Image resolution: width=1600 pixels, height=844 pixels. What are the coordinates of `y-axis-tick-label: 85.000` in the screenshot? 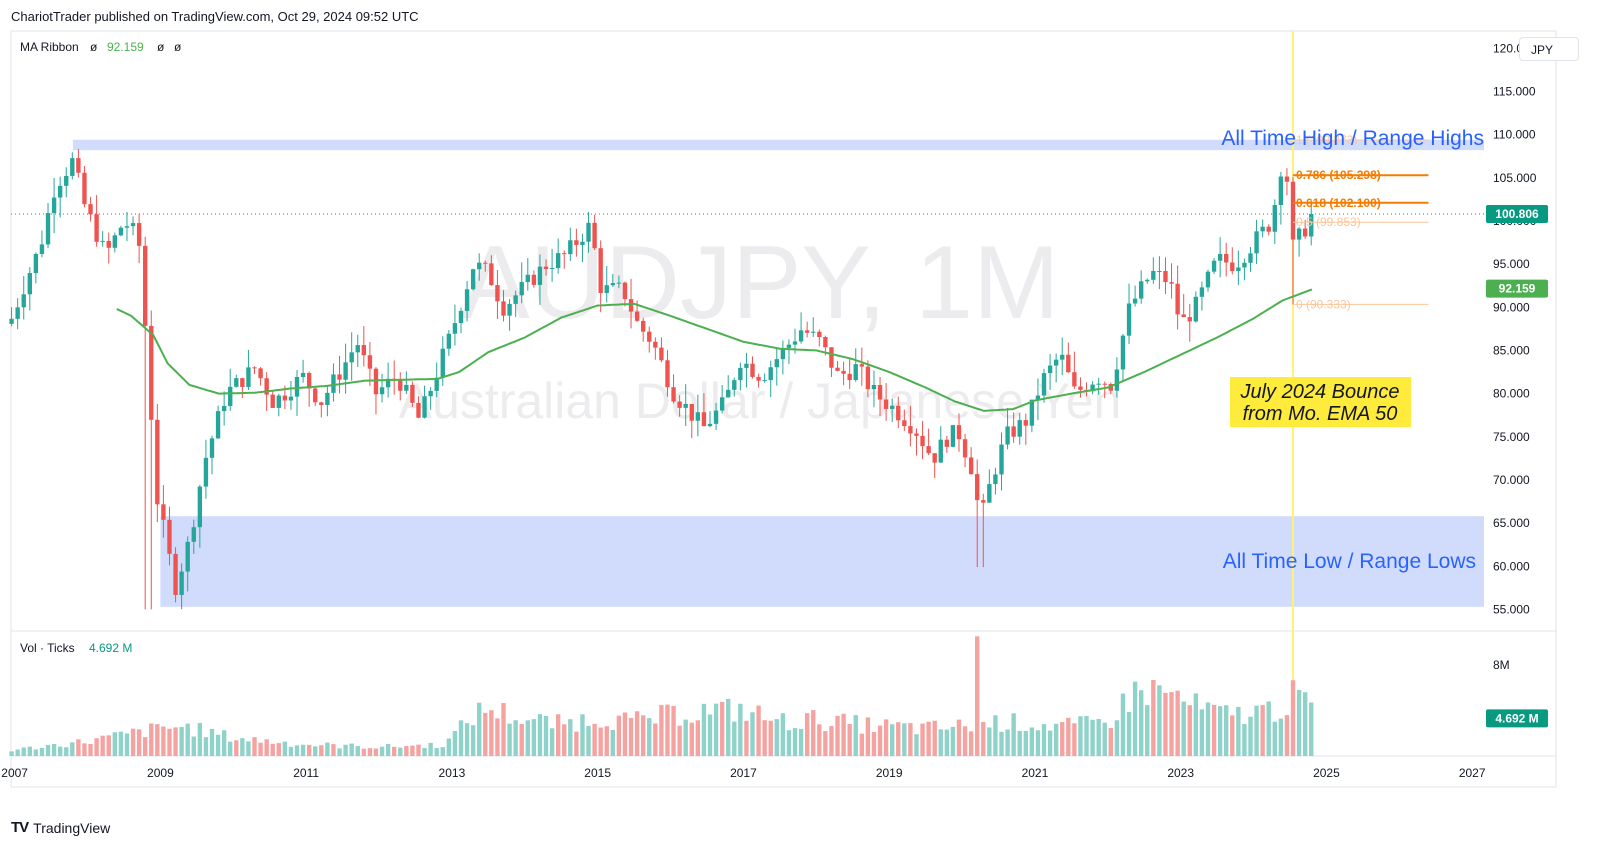 It's located at (1511, 350).